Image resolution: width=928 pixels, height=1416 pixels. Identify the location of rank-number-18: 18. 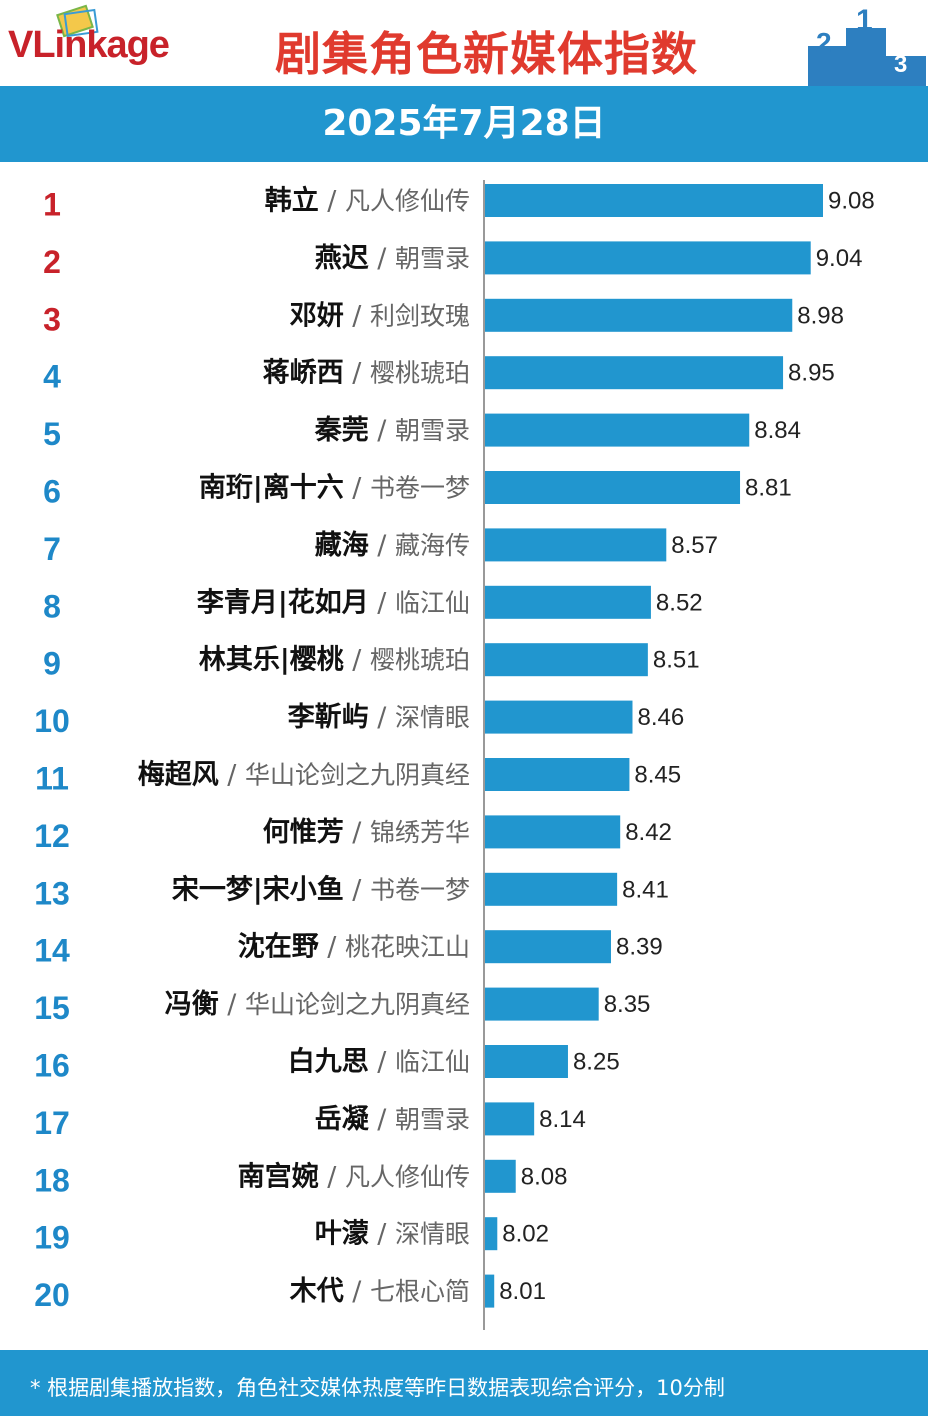
(52, 1180).